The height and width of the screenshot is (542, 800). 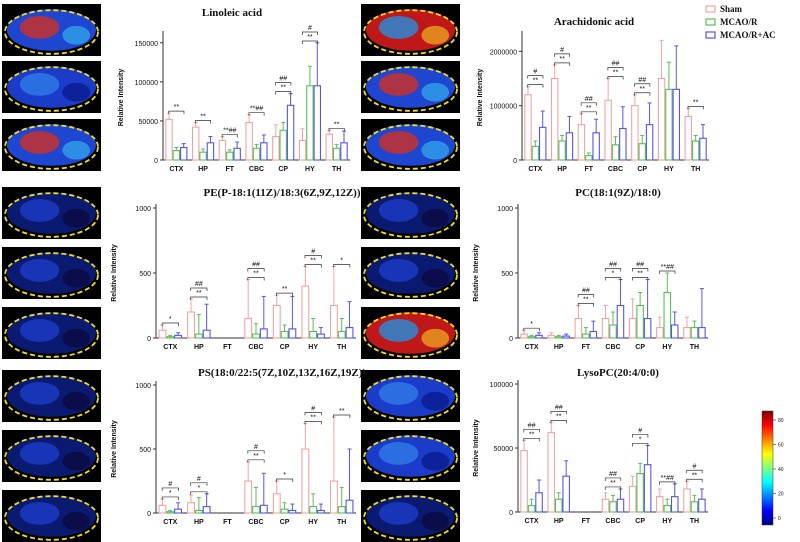 I want to click on legend-label: MCAO/R, so click(x=739, y=22).